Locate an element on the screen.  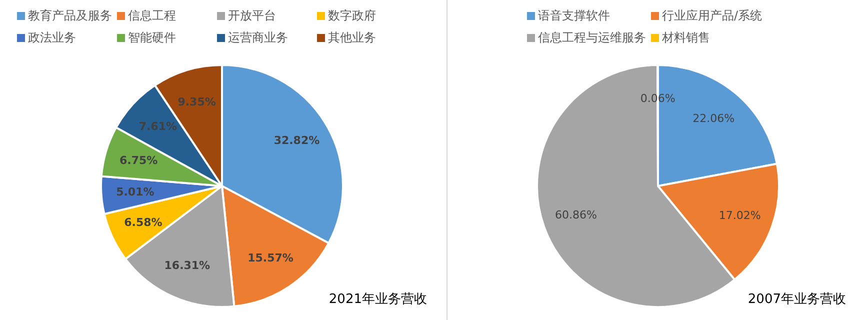
legend-label: 其他业务 is located at coordinates (352, 37).